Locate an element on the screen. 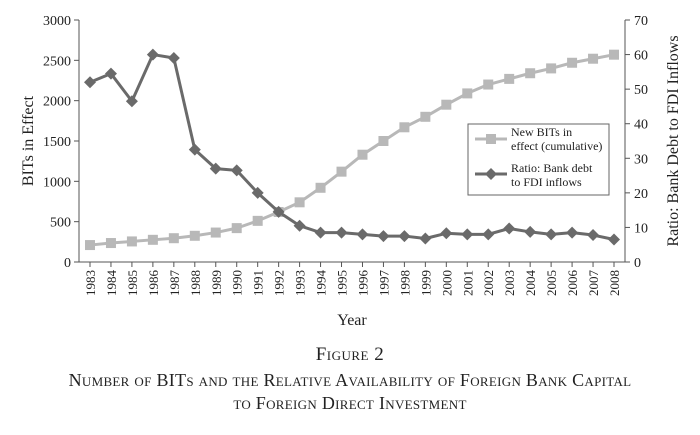  x-tick-label: 2002 is located at coordinates (488, 283).